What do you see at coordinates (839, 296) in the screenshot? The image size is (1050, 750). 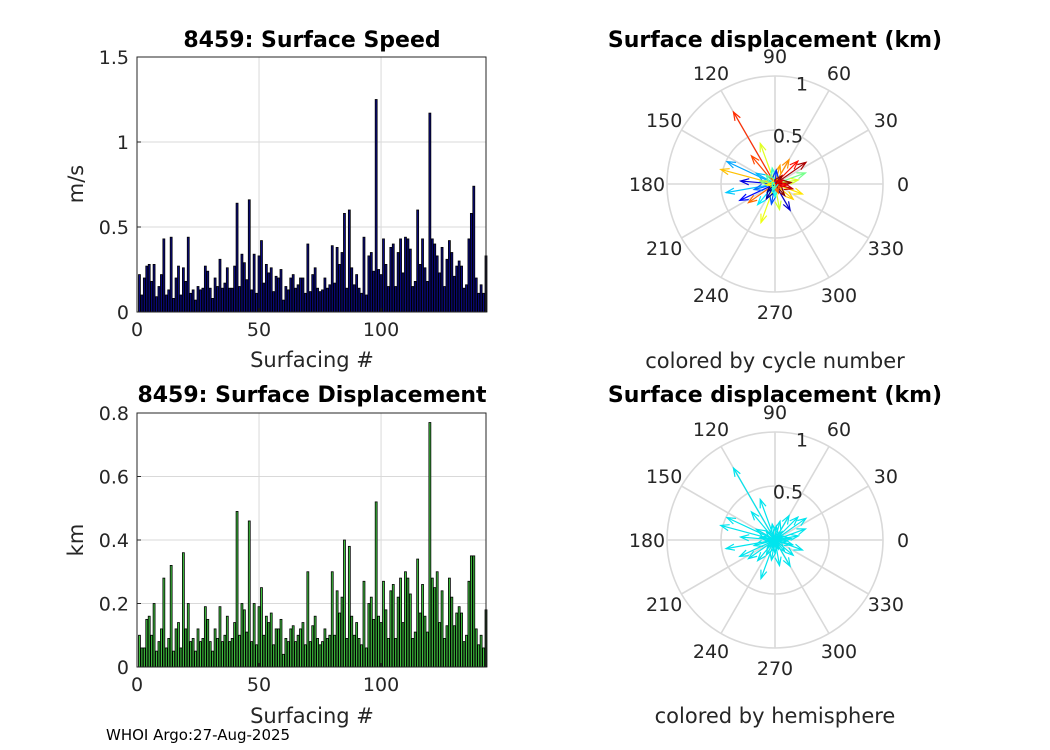 I see `polar-cycle-angle-label: 300` at bounding box center [839, 296].